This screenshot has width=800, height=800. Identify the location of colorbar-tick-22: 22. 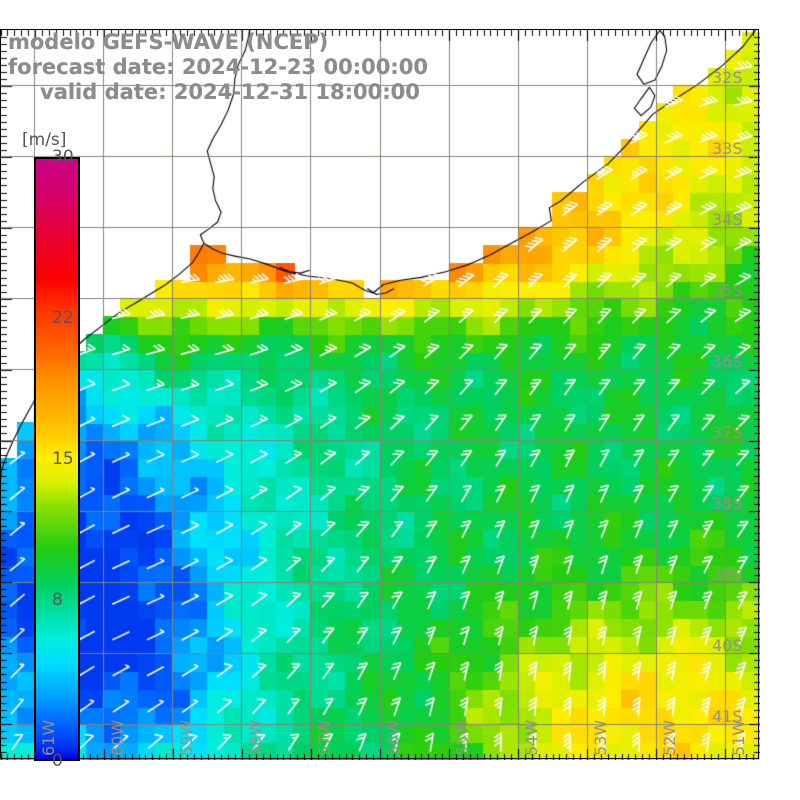
(63, 318).